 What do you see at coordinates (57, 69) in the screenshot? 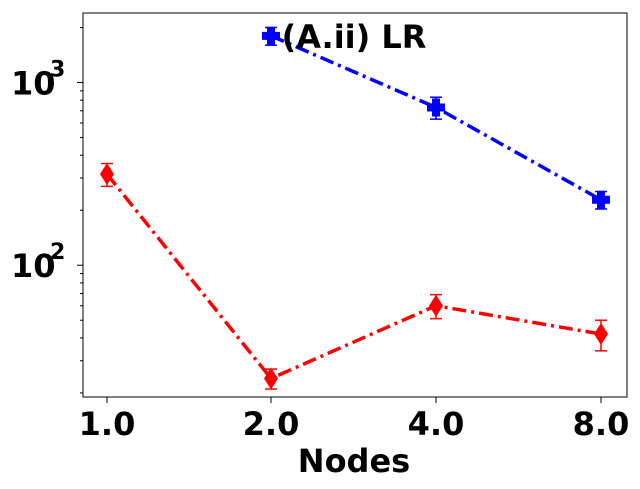
I see `y-tick-label-exponent: 3` at bounding box center [57, 69].